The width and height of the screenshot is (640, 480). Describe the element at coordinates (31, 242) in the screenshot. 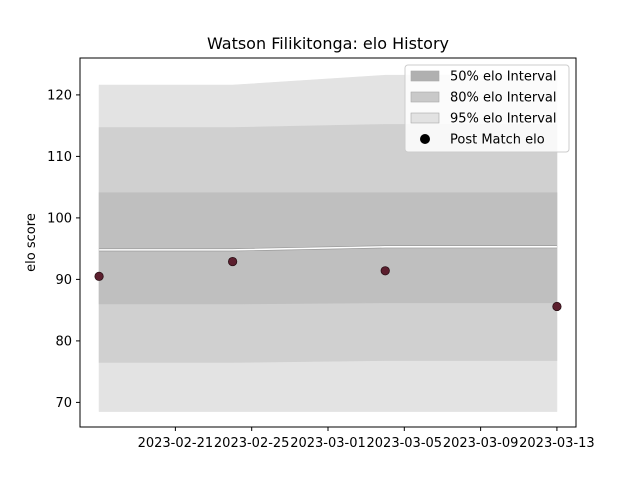

I see `y-axis-title: elo score` at that location.